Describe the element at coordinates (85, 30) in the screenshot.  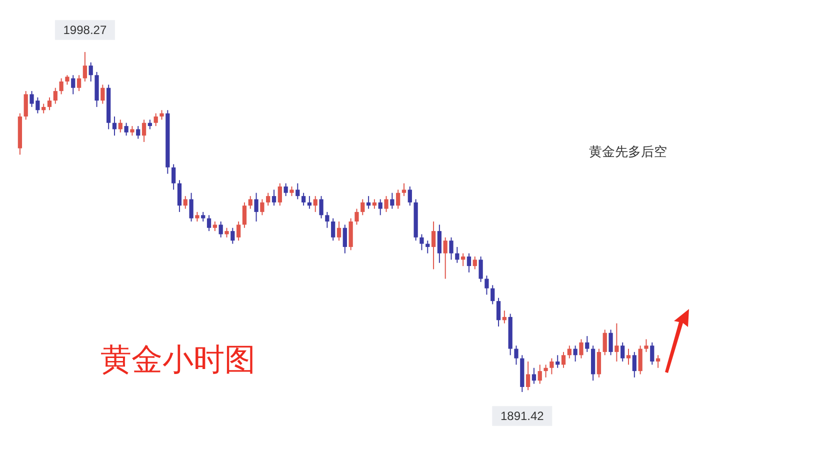
I see `annotation: 1998.27` at that location.